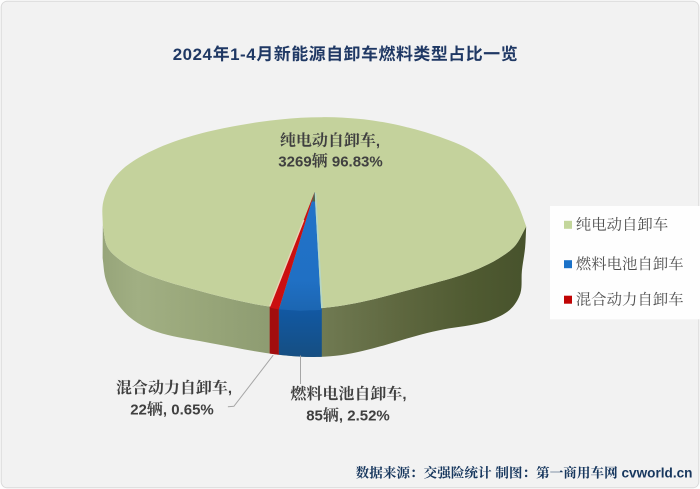 This screenshot has width=700, height=489. What do you see at coordinates (138, 410) in the screenshot?
I see `svg-text: 22` at bounding box center [138, 410].